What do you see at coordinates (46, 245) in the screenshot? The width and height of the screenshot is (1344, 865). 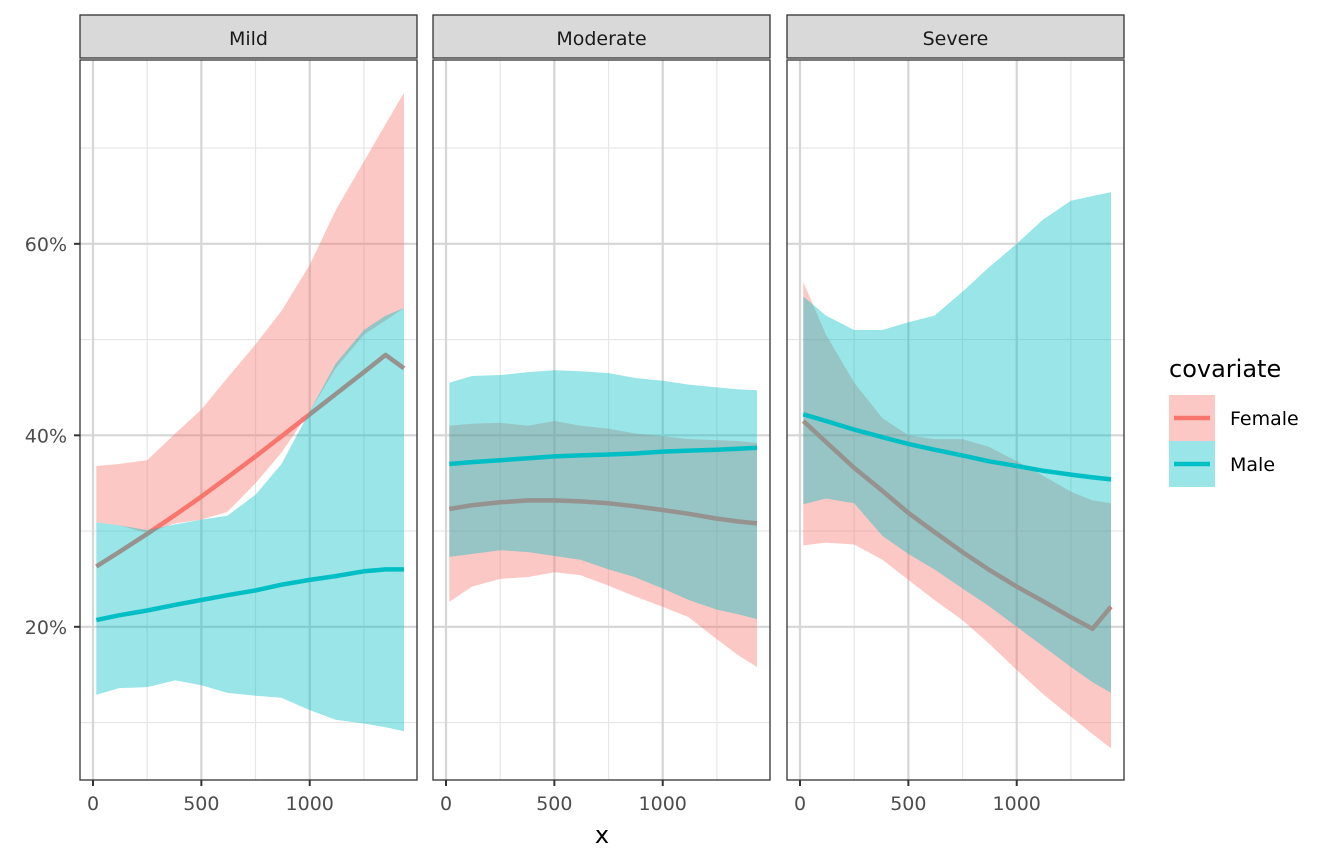 I see `y-tick-label: 60%` at bounding box center [46, 245].